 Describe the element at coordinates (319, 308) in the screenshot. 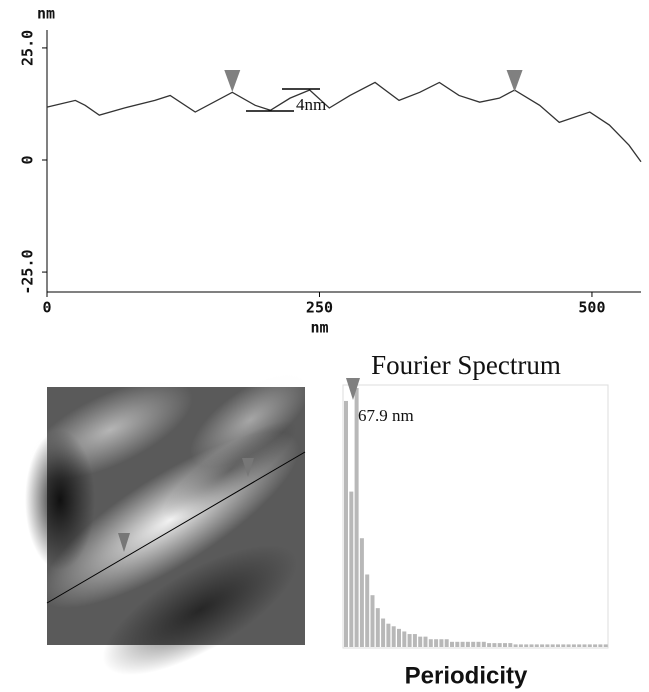

I see `x-tick-label: 250` at that location.